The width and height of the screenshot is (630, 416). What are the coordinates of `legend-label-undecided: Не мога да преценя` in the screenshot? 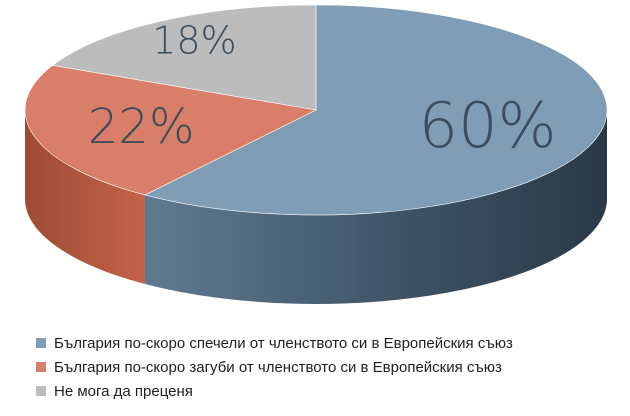 It's located at (123, 391).